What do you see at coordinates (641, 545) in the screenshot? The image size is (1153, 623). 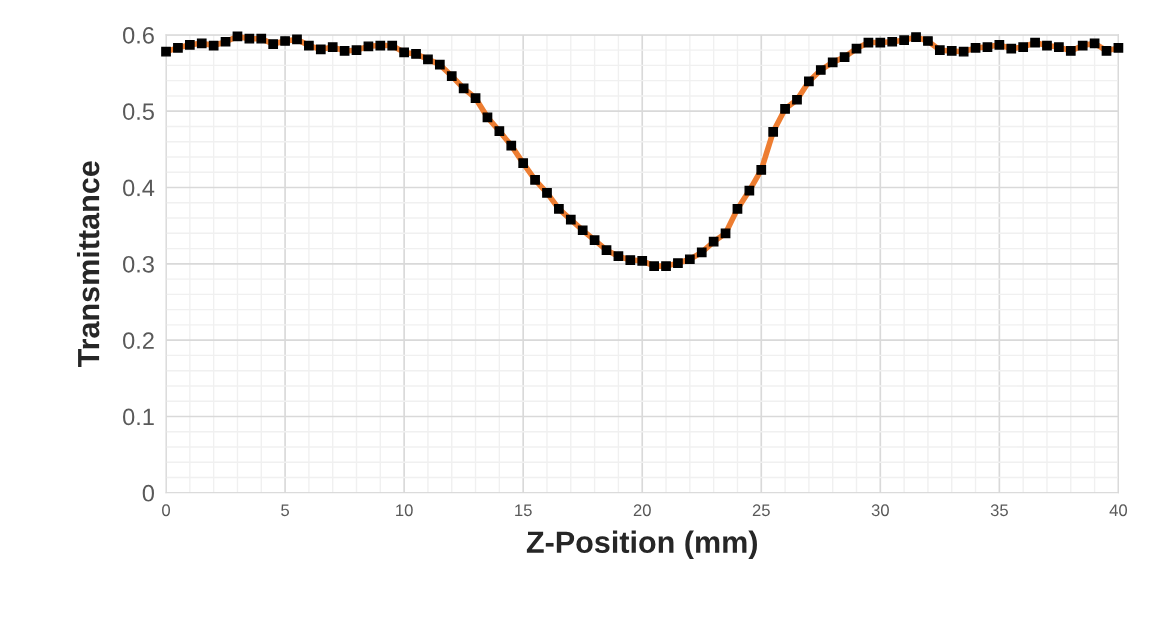 I see `x-axis-title: Z-Position (mm)` at bounding box center [641, 545].